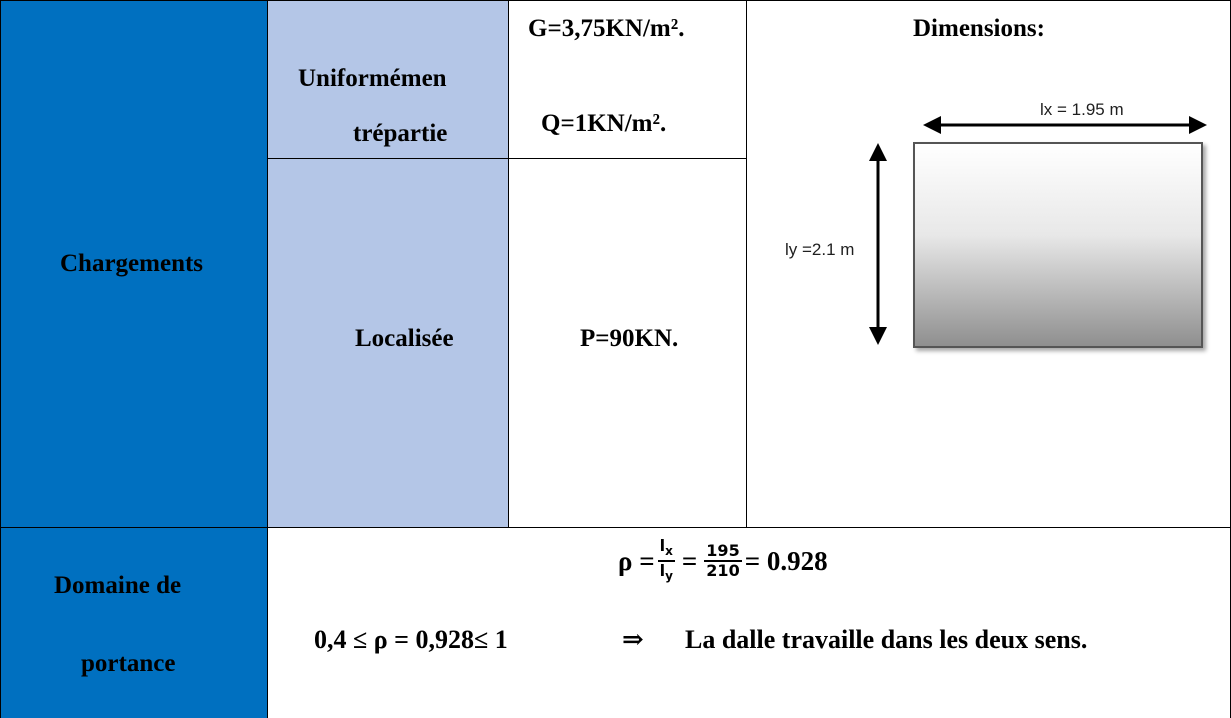 This screenshot has width=1231, height=718. Describe the element at coordinates (636, 560) in the screenshot. I see `rho-symbol: ρ =` at that location.